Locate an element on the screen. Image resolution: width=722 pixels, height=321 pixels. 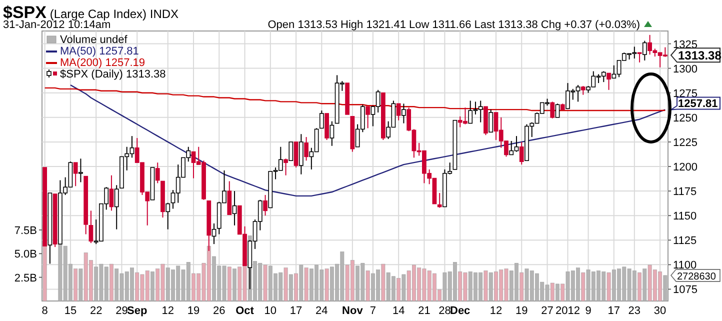
x-tick-label: 24 is located at coordinates (322, 311).